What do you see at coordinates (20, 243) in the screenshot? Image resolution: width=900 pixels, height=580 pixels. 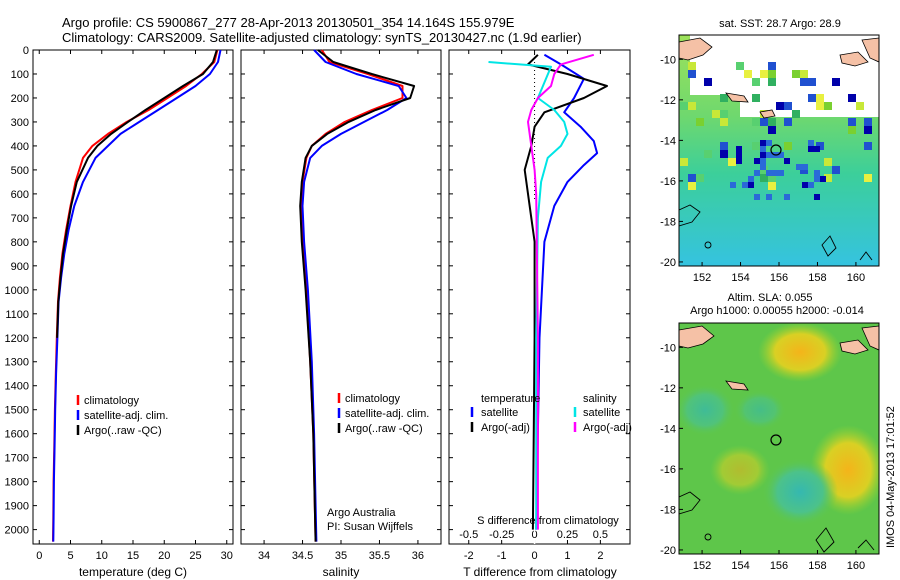 I see `y-tick-label: 800` at bounding box center [20, 243].